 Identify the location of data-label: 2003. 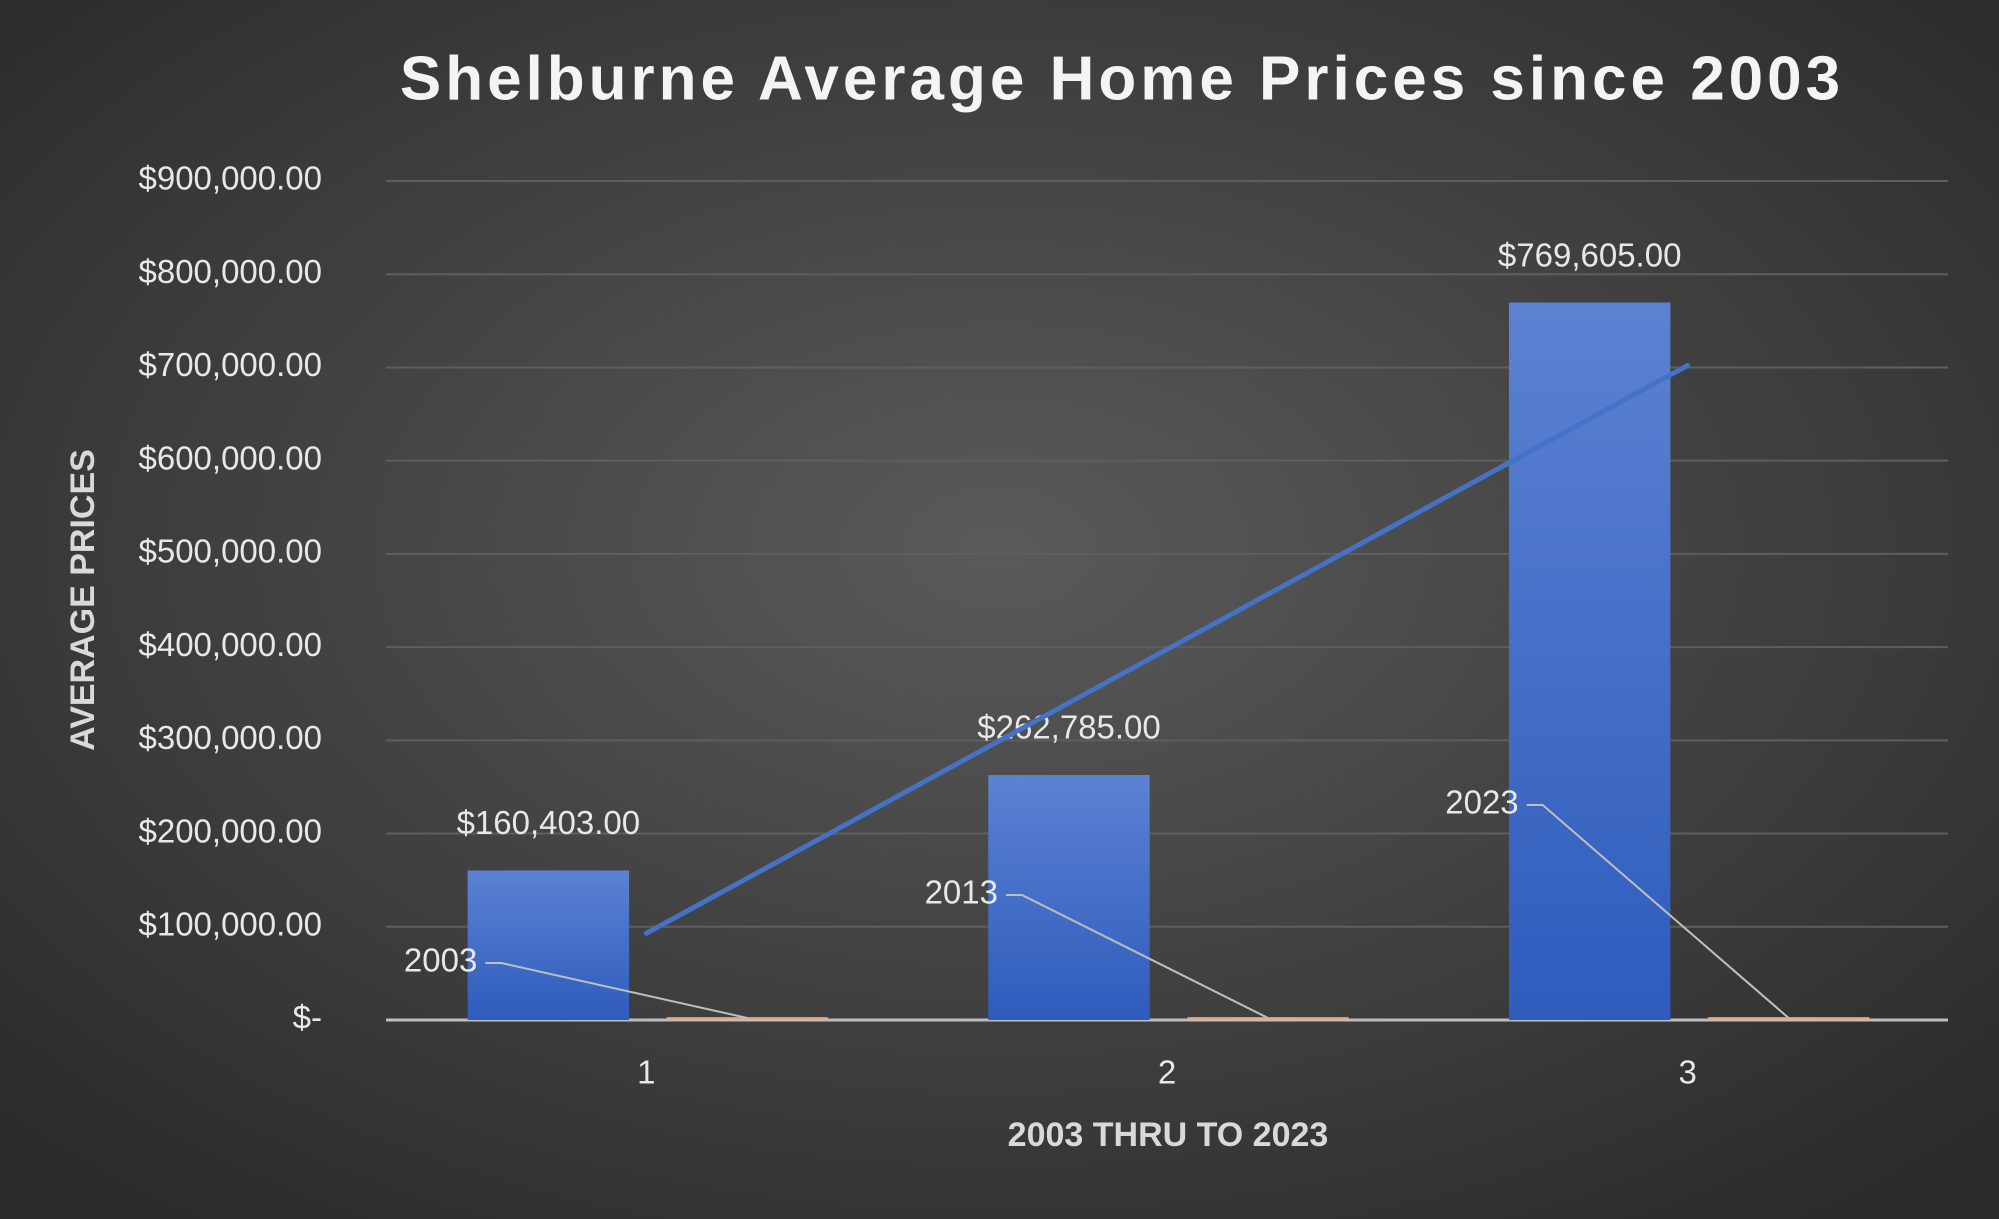
(440, 960).